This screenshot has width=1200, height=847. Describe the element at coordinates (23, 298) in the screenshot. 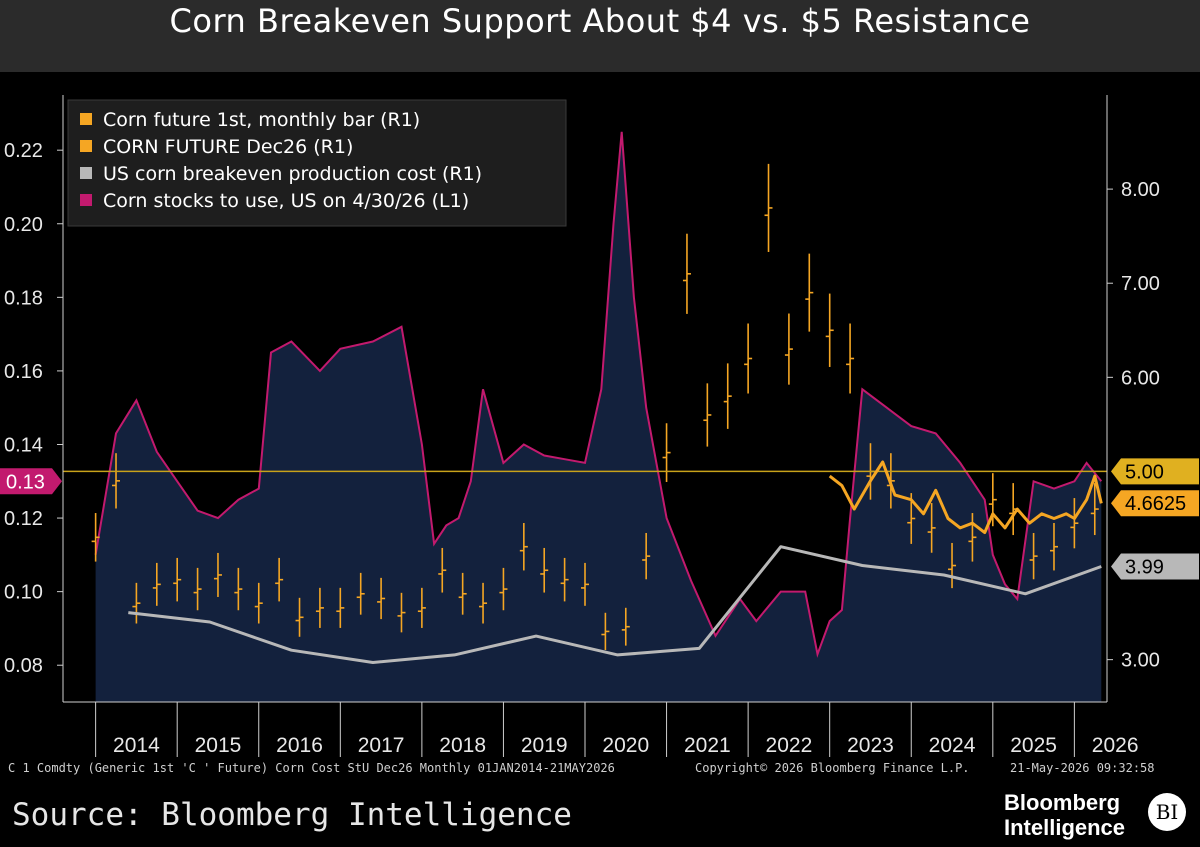

I see `left-tick-label: 0.18` at that location.